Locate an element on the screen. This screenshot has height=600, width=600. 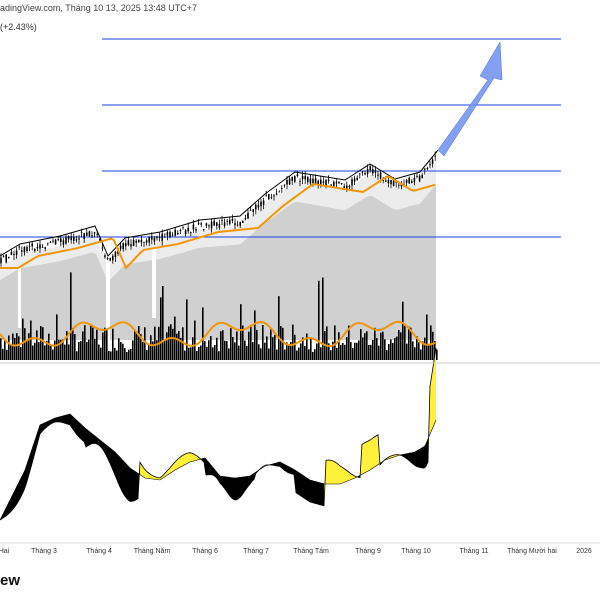
x-tick-label: Tháng 4 is located at coordinates (99, 551).